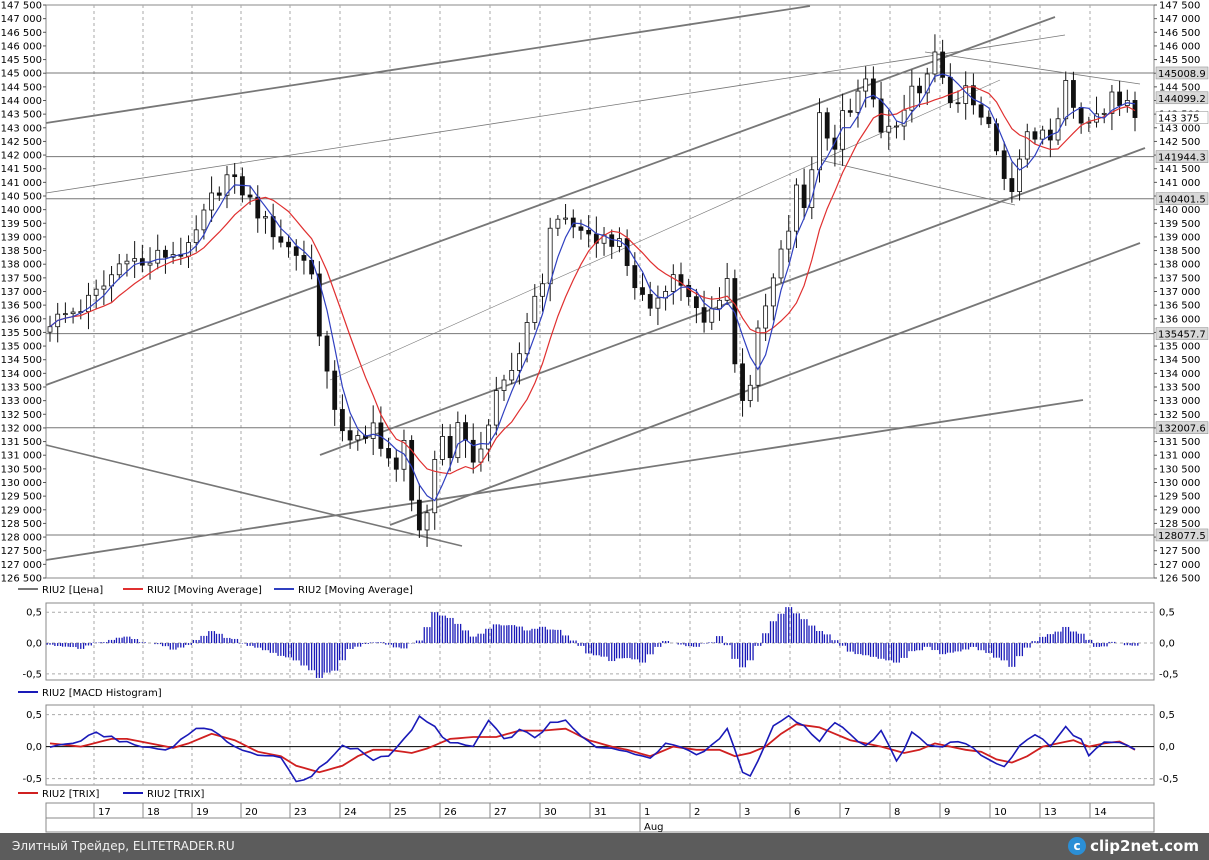  Describe the element at coordinates (1179, 6) in the screenshot. I see `price-y-tick-label-right: 147 500` at that location.